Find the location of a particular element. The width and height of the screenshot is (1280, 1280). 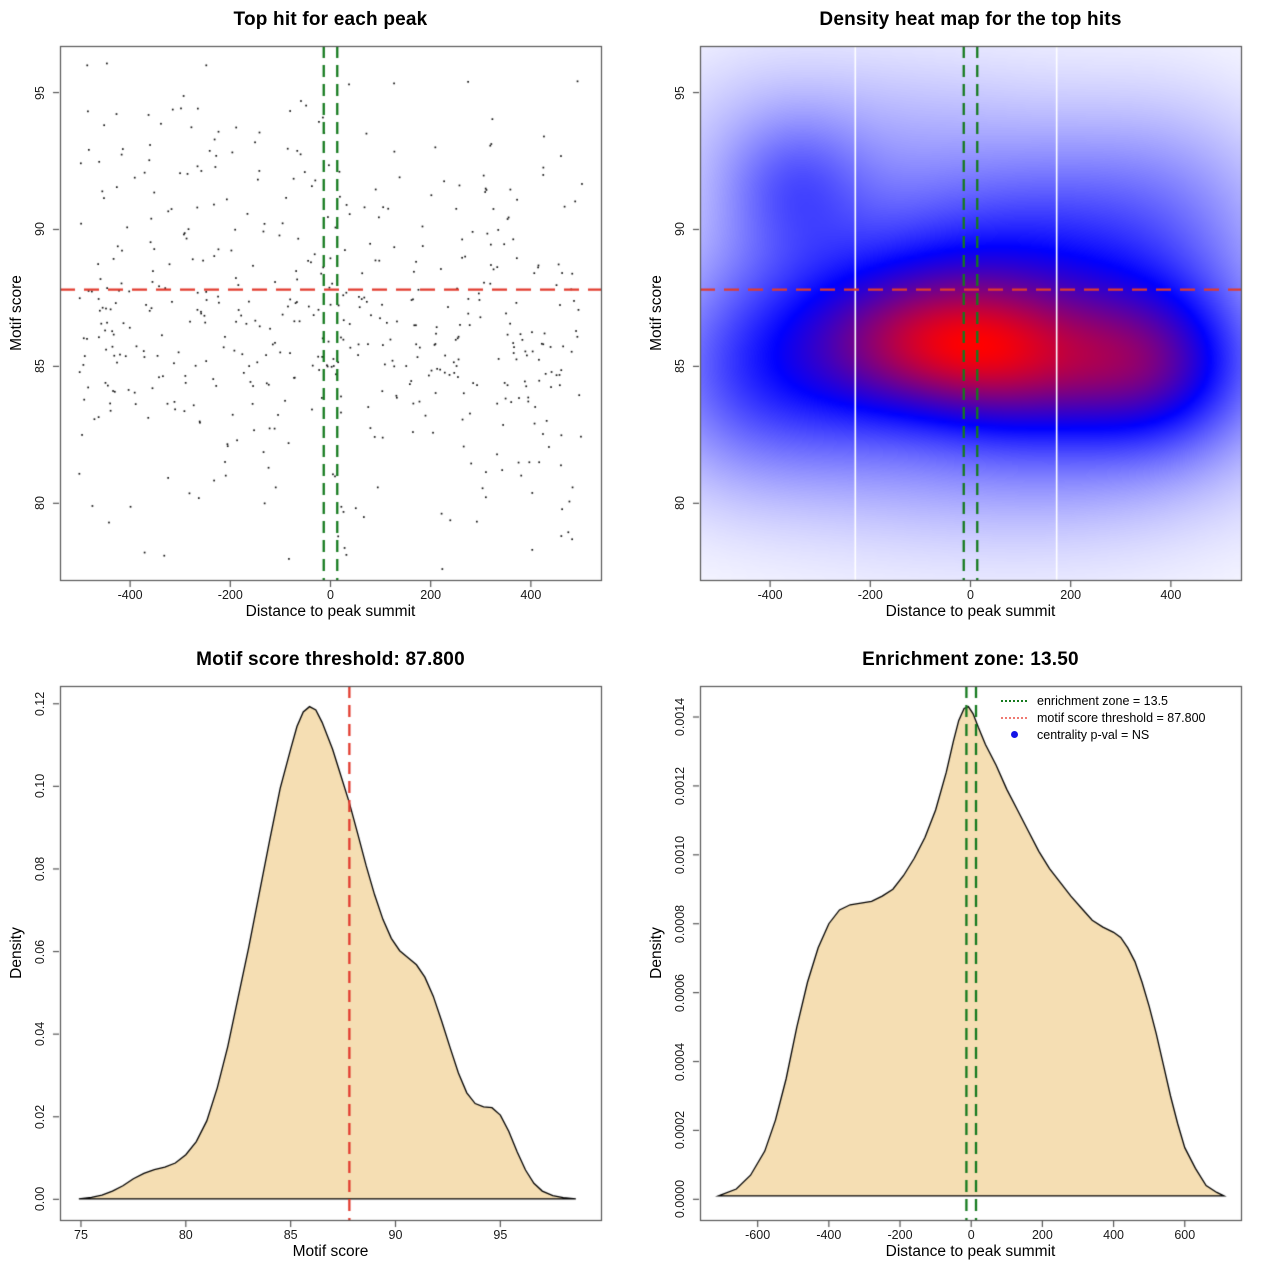

x-tick-label: 75 is located at coordinates (81, 1235).